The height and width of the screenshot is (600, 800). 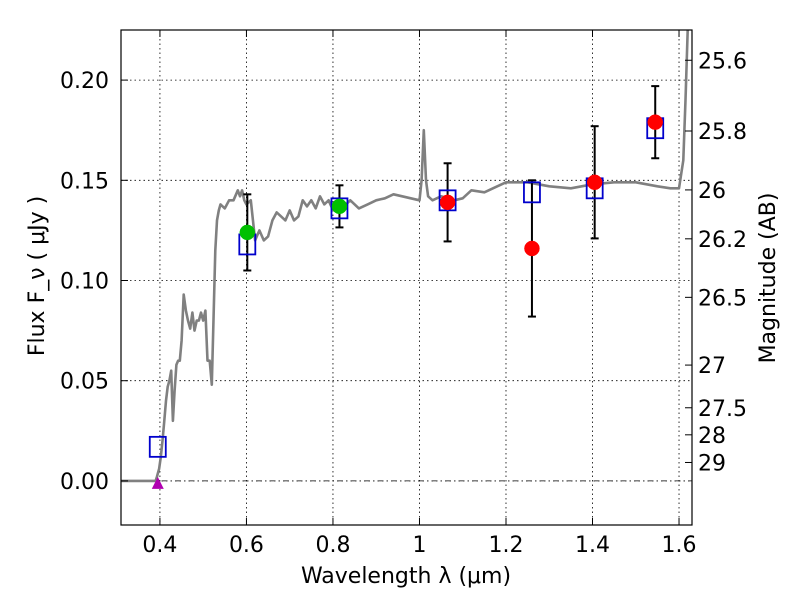 What do you see at coordinates (84, 81) in the screenshot?
I see `y-tick-label: 0.20` at bounding box center [84, 81].